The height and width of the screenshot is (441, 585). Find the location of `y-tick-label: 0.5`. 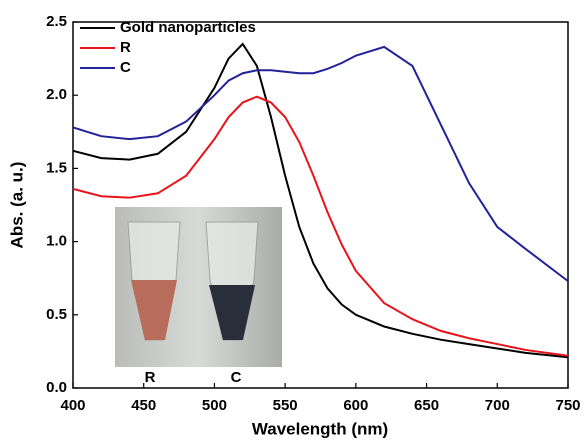

y-tick-label: 0.5 is located at coordinates (56, 314).